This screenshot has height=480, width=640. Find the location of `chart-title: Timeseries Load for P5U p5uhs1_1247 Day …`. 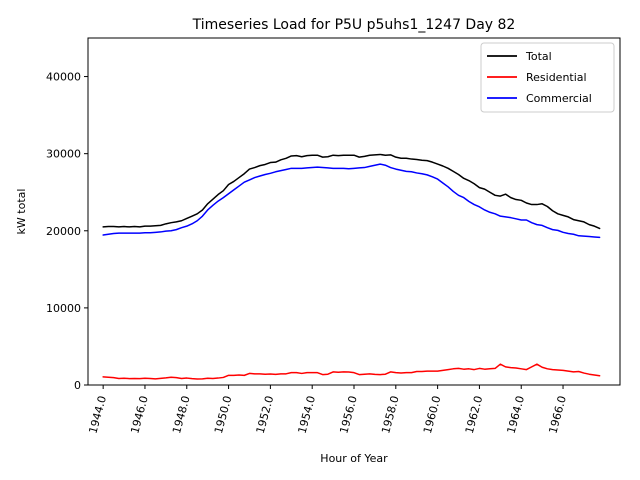

chart-title: Timeseries Load for P5U p5uhs1_1247 Day … is located at coordinates (354, 25).